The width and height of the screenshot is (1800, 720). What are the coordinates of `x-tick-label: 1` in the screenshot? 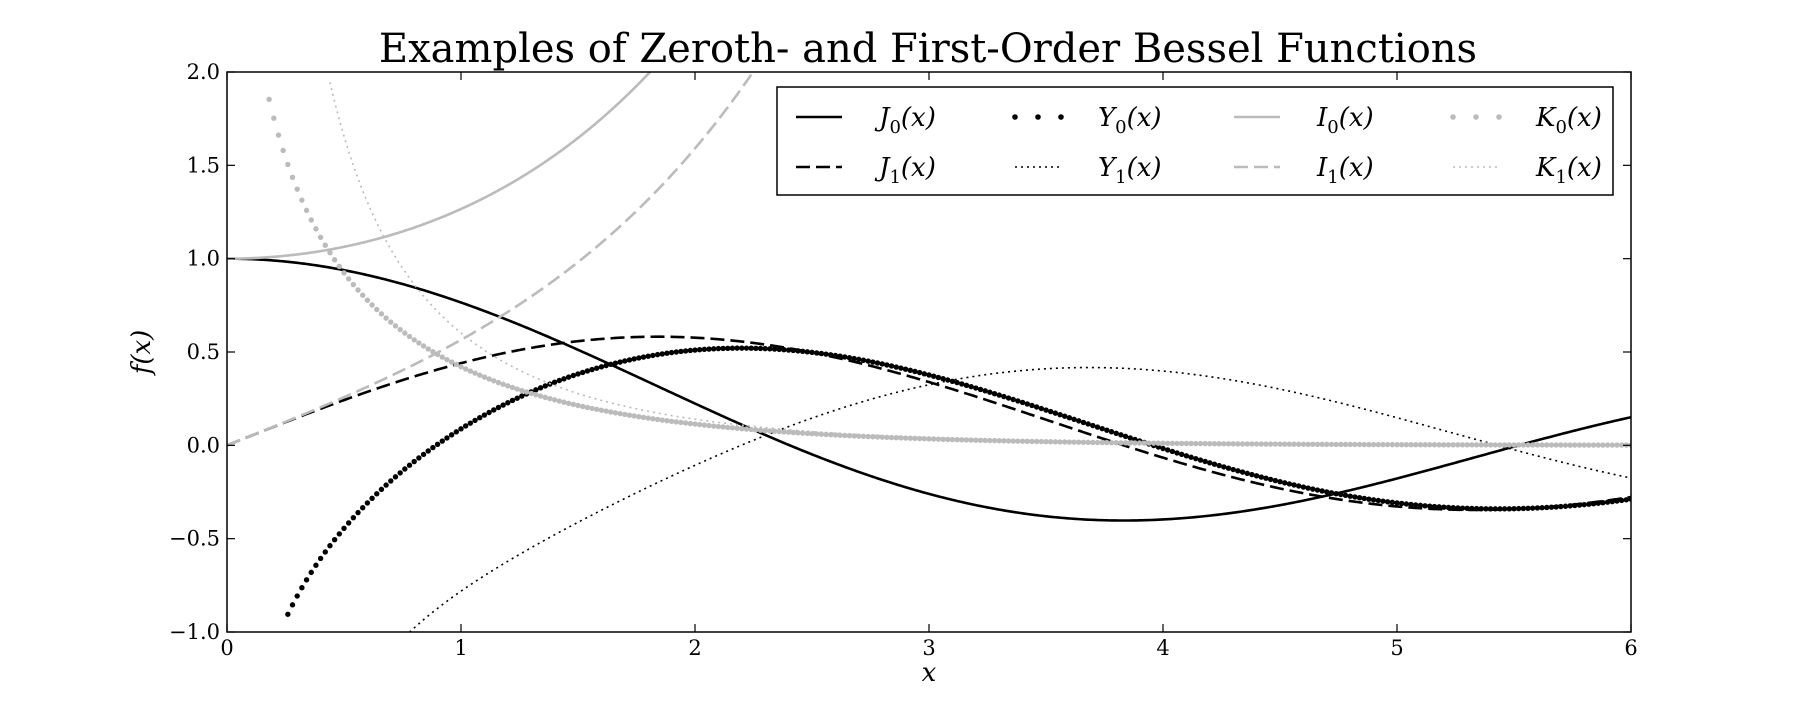 It's located at (460, 648).